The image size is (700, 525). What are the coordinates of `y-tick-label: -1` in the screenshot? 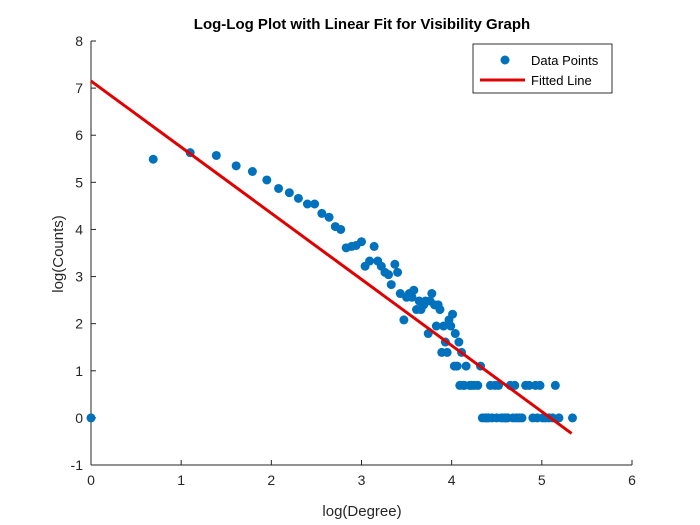 It's located at (77, 465).